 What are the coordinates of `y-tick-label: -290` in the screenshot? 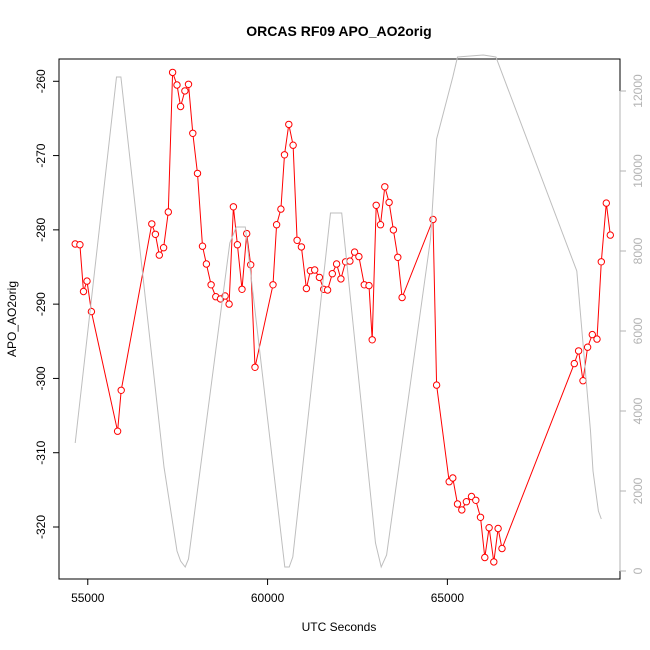 It's located at (41, 304).